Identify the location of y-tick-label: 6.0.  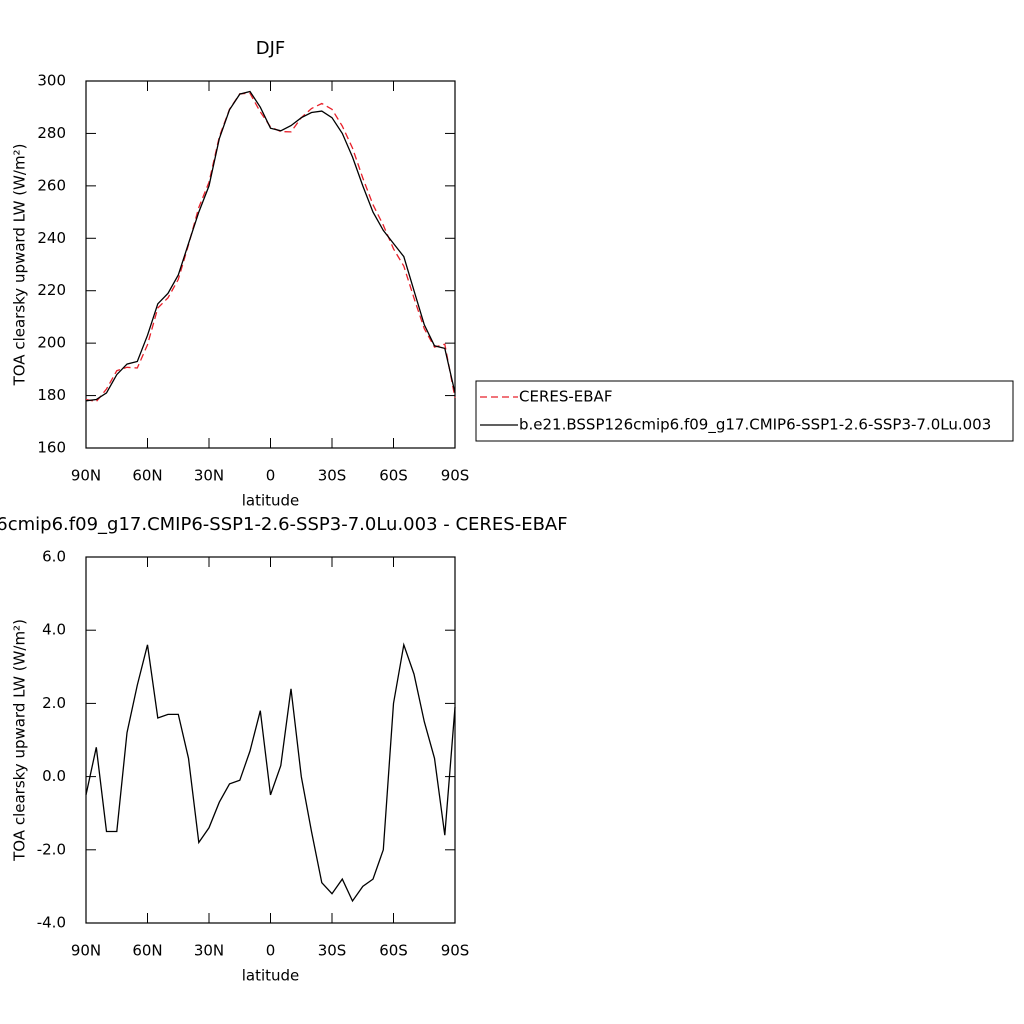
(54, 557).